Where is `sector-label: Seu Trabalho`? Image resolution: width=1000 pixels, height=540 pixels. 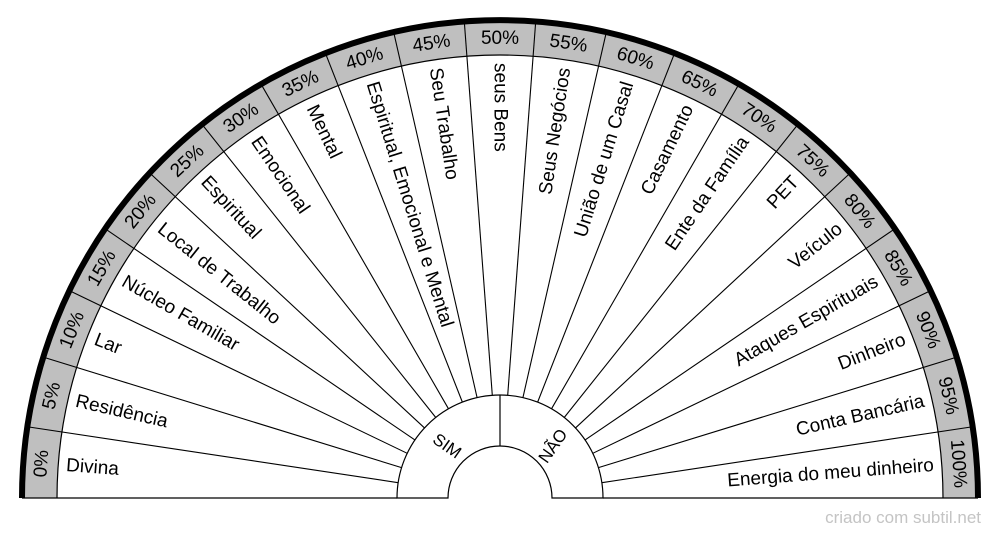
sector-label: Seu Trabalho is located at coordinates (444, 123).